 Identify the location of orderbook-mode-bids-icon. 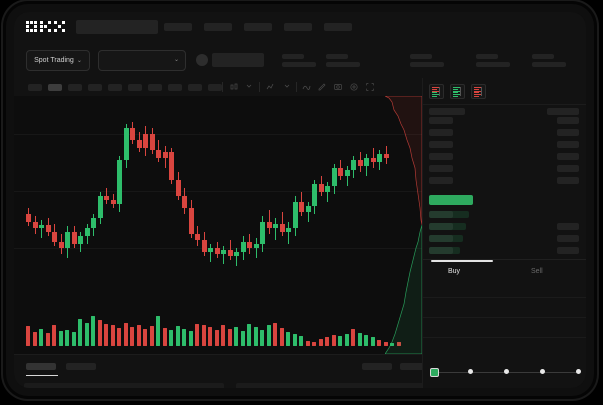
(457, 91).